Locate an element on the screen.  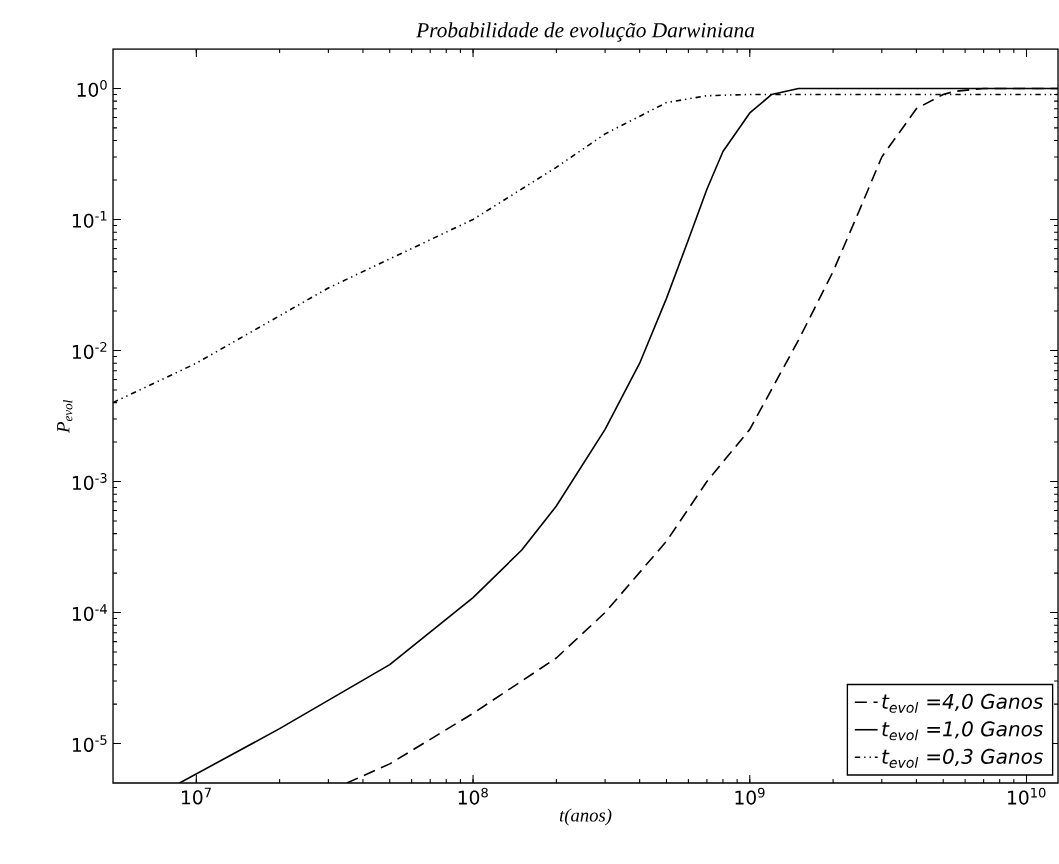
x-tick-label: 10$^{10}$ is located at coordinates (1027, 796).